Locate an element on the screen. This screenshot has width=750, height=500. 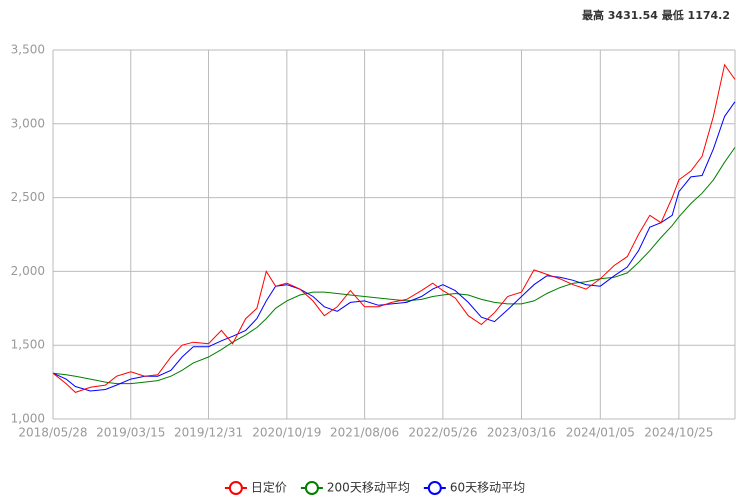
legend-item: 日定价 is located at coordinates (255, 487).